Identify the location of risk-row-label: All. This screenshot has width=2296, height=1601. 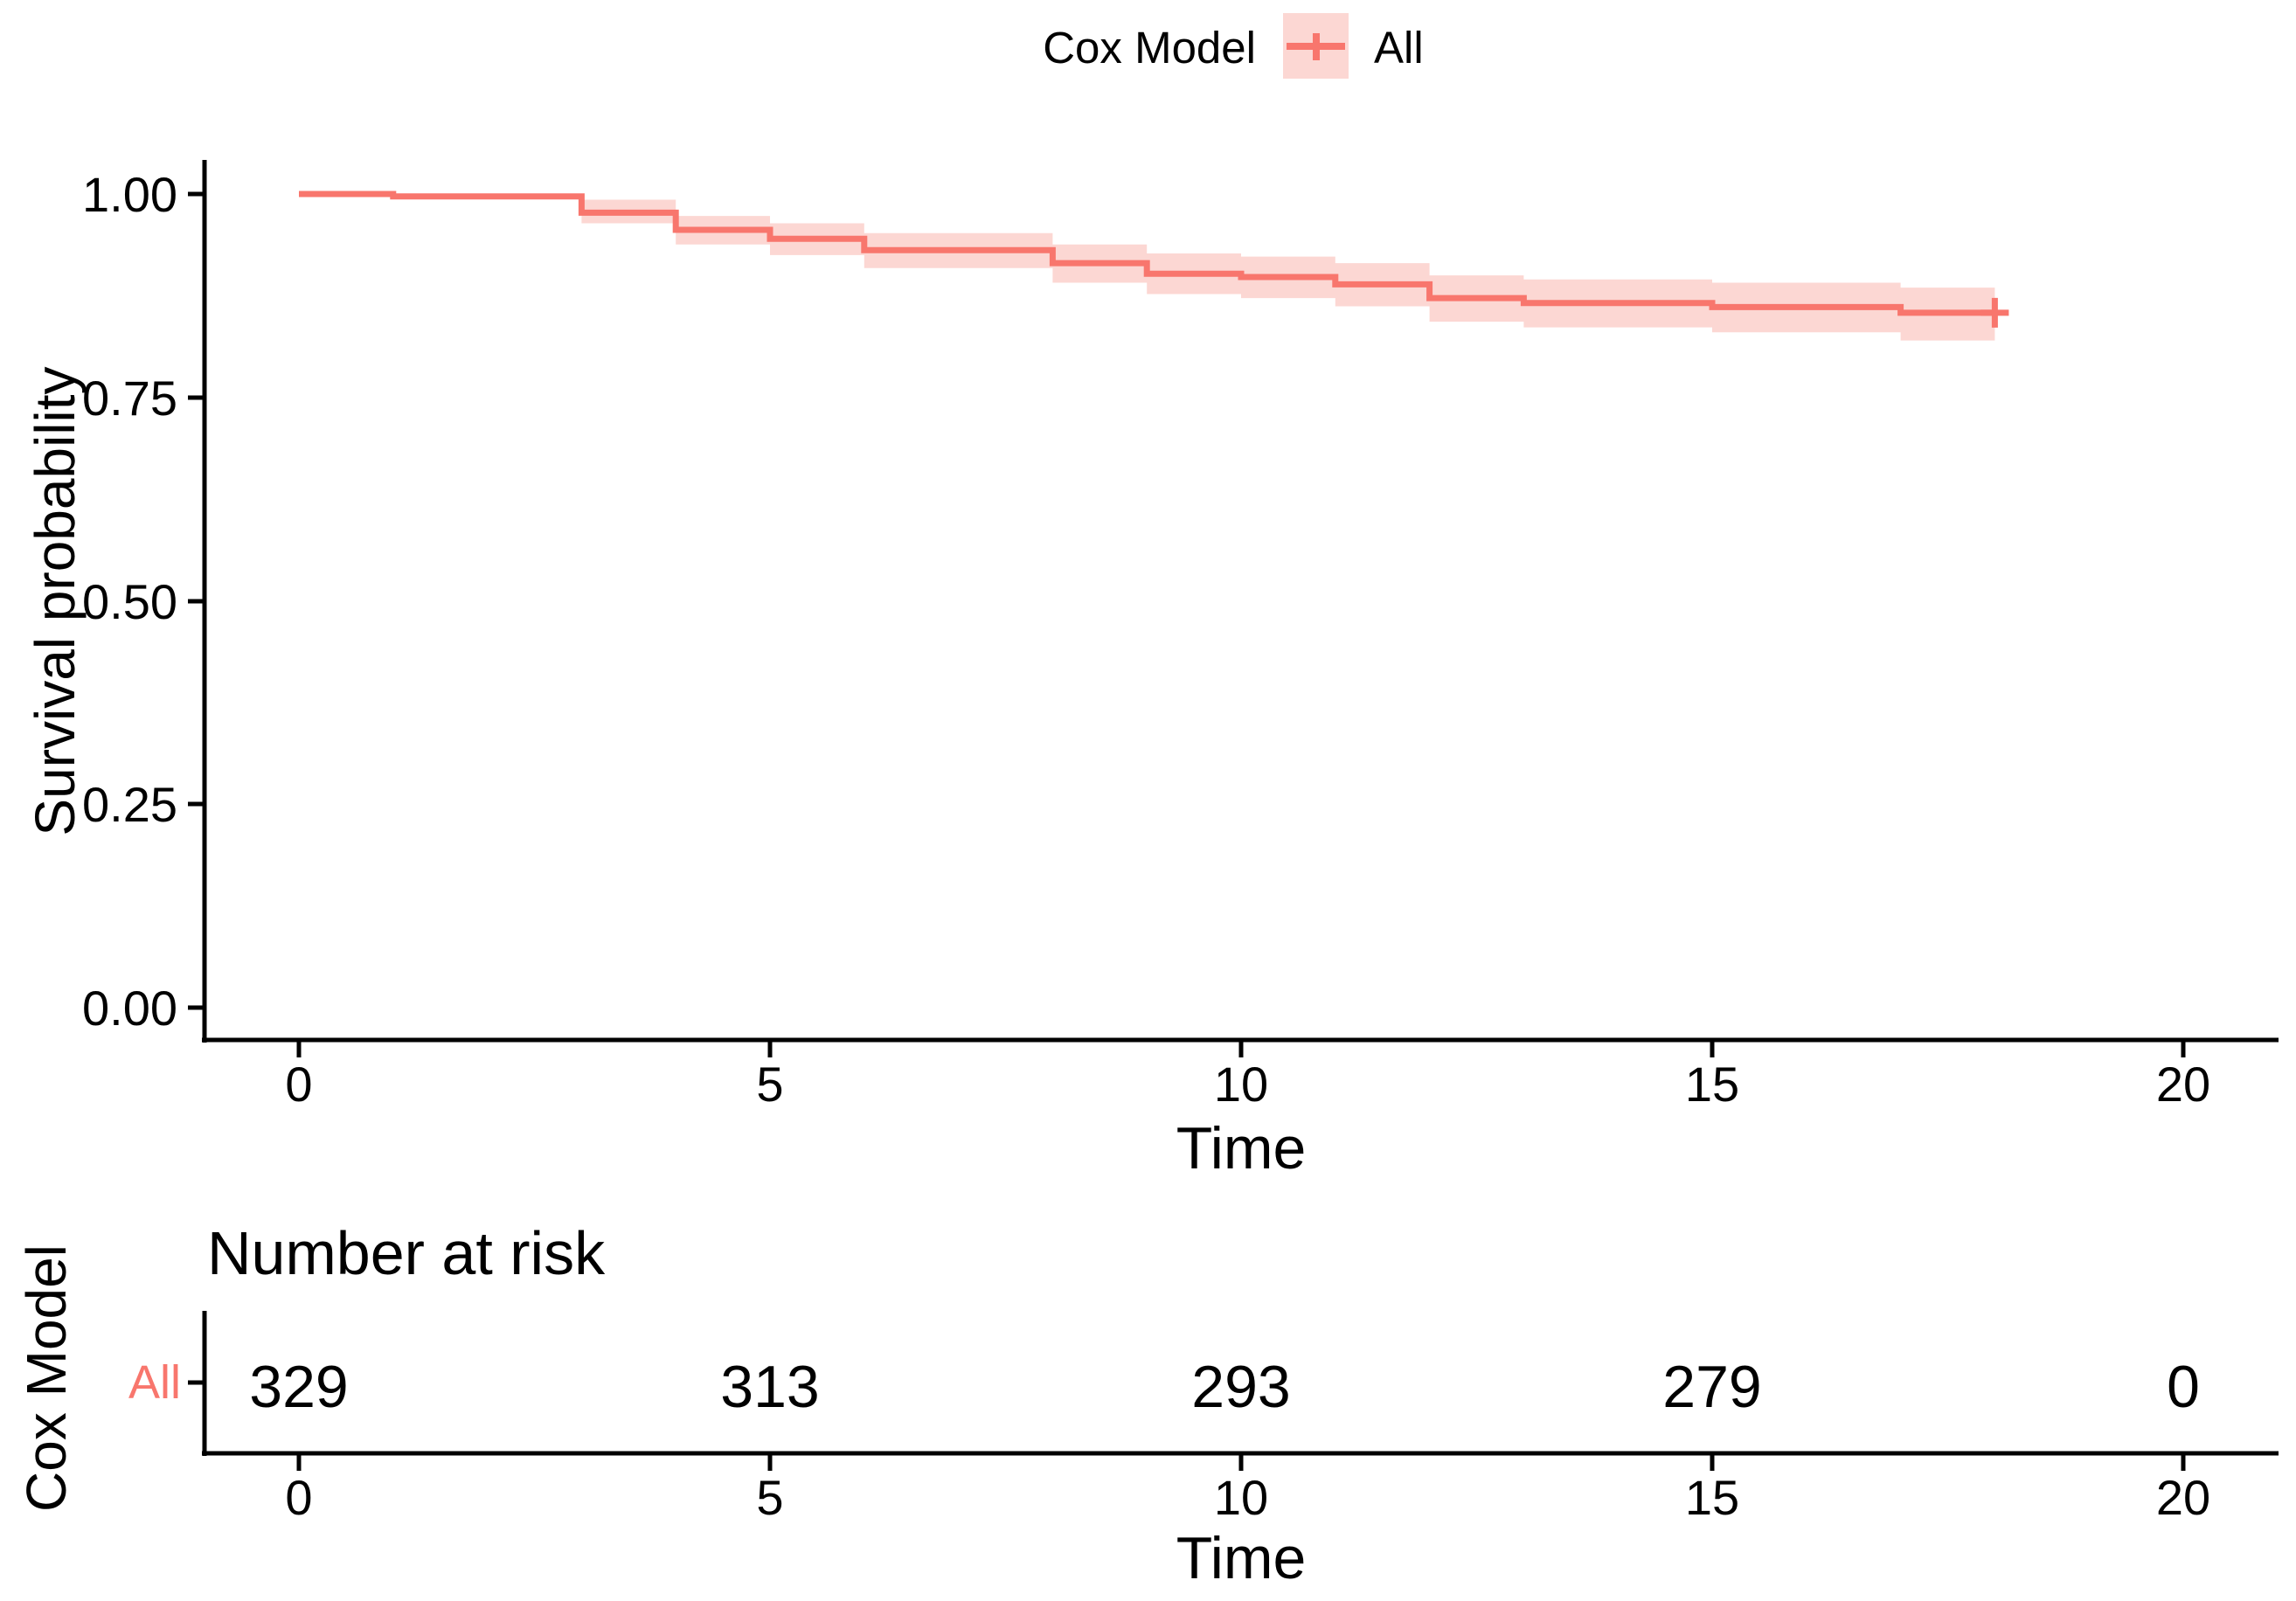
(154, 1383).